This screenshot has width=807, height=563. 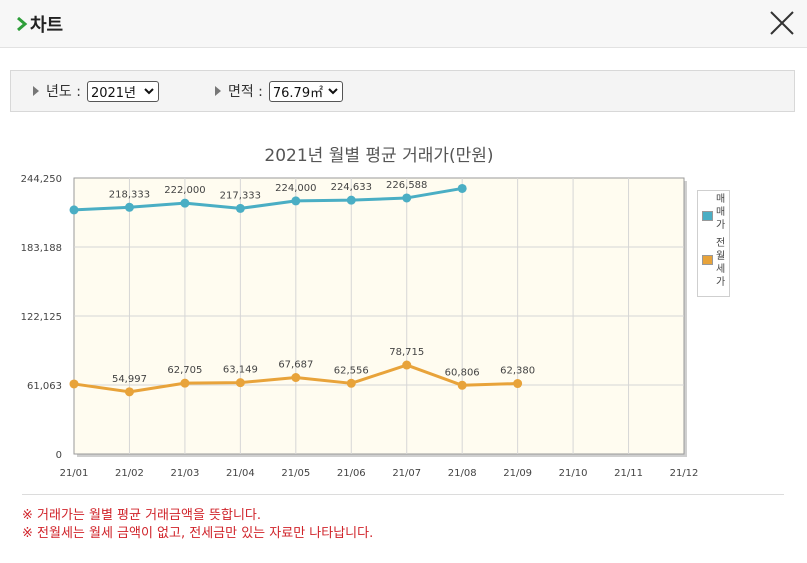 What do you see at coordinates (714, 212) in the screenshot?
I see `legend-item-sale: 매매가` at bounding box center [714, 212].